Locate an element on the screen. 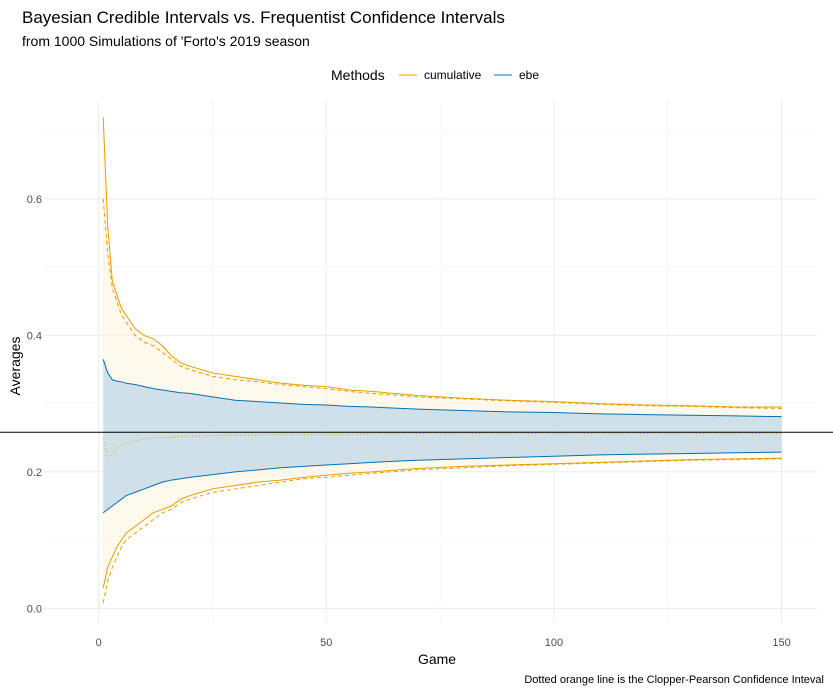 Image resolution: width=833 pixels, height=693 pixels. series-line-ebe-upper is located at coordinates (442, 388).